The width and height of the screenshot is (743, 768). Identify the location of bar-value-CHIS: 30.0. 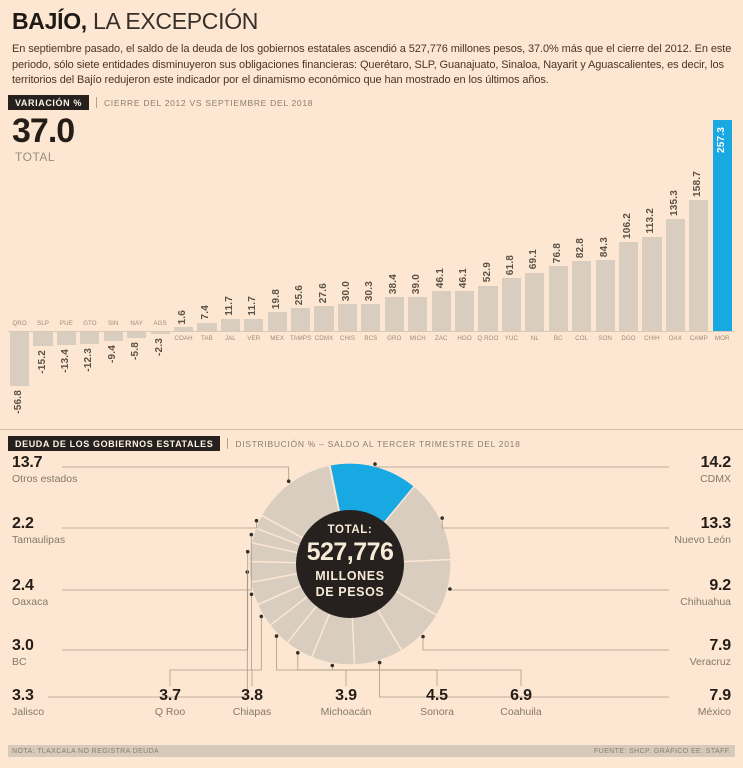
(346, 291).